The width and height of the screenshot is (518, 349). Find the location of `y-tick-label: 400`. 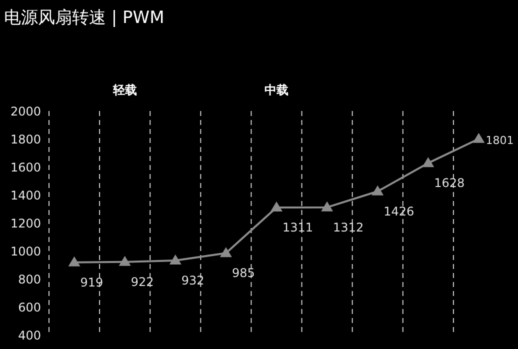

y-tick-label: 400 is located at coordinates (29, 335).